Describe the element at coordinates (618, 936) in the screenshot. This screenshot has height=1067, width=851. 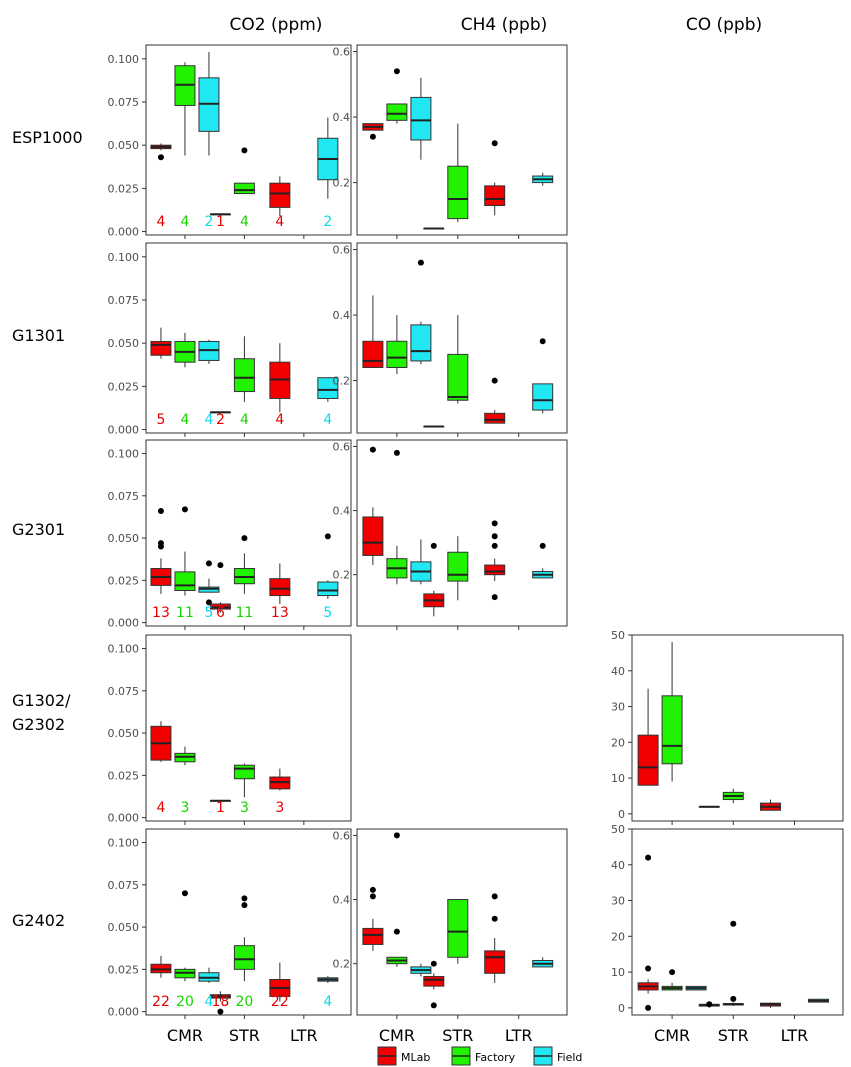
I see `y-tick-label: 20` at that location.